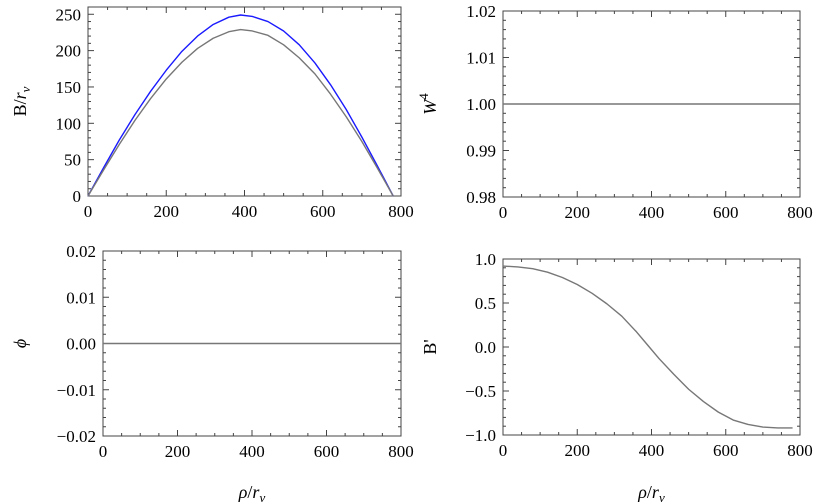 The image size is (830, 504). I want to click on y-tick-label: −0.02, so click(76, 436).